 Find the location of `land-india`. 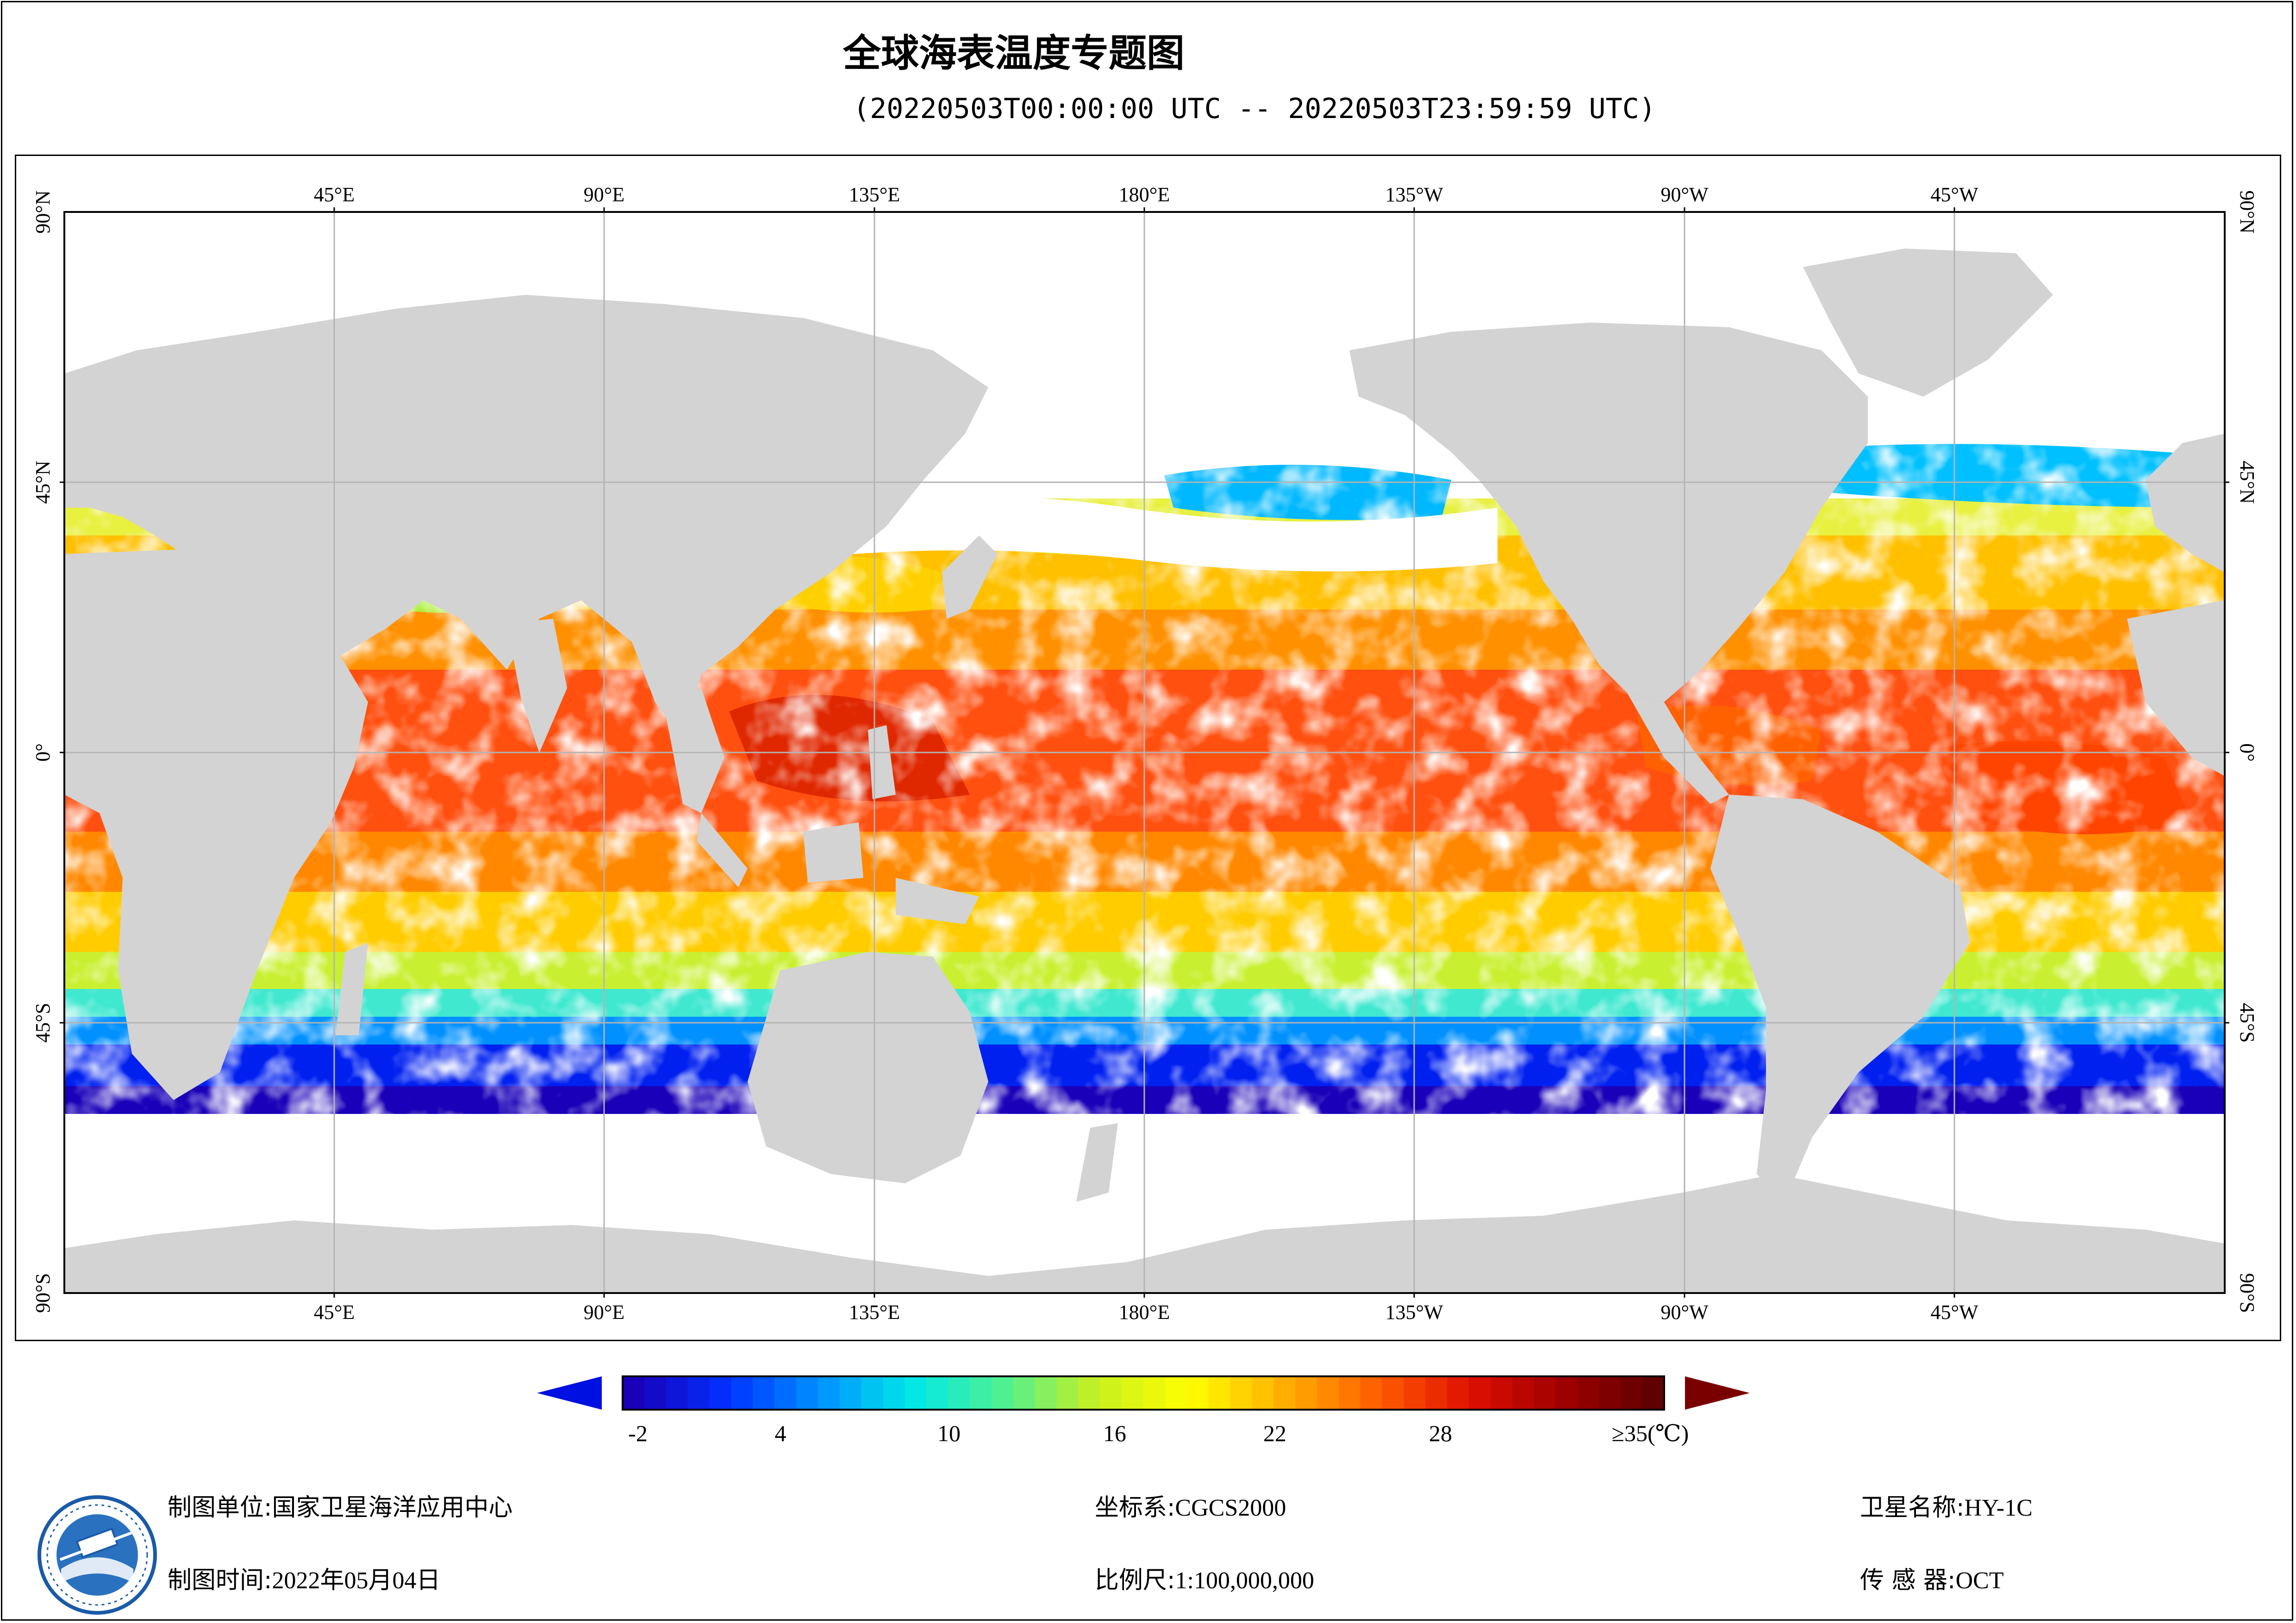

land-india is located at coordinates (537, 686).